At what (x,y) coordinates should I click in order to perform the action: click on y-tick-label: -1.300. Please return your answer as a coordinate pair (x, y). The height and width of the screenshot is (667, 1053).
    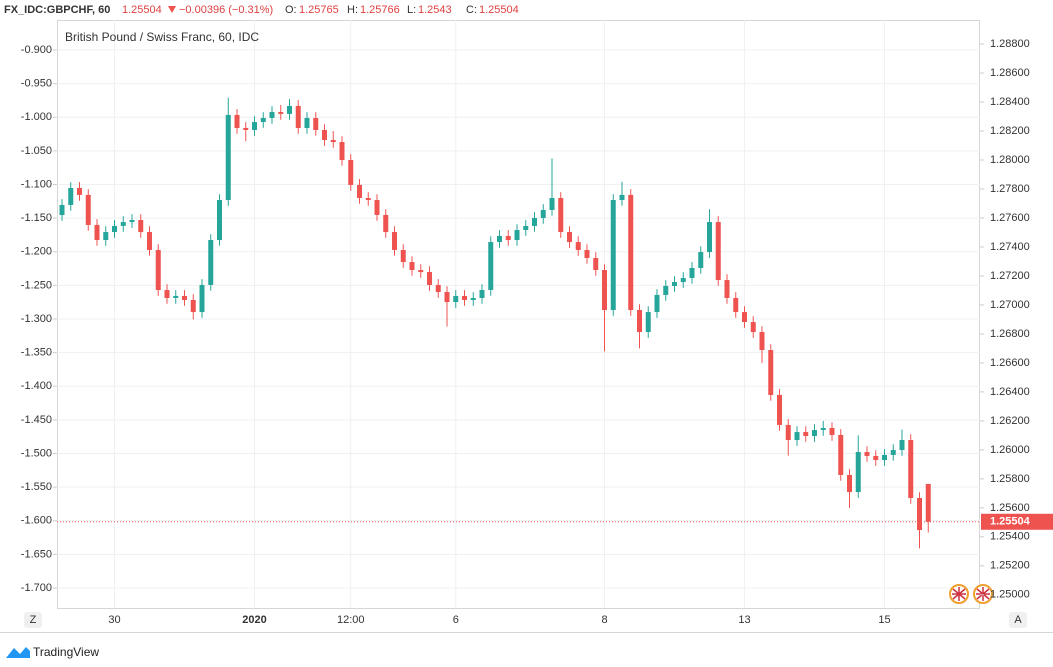
    Looking at the image, I should click on (36, 319).